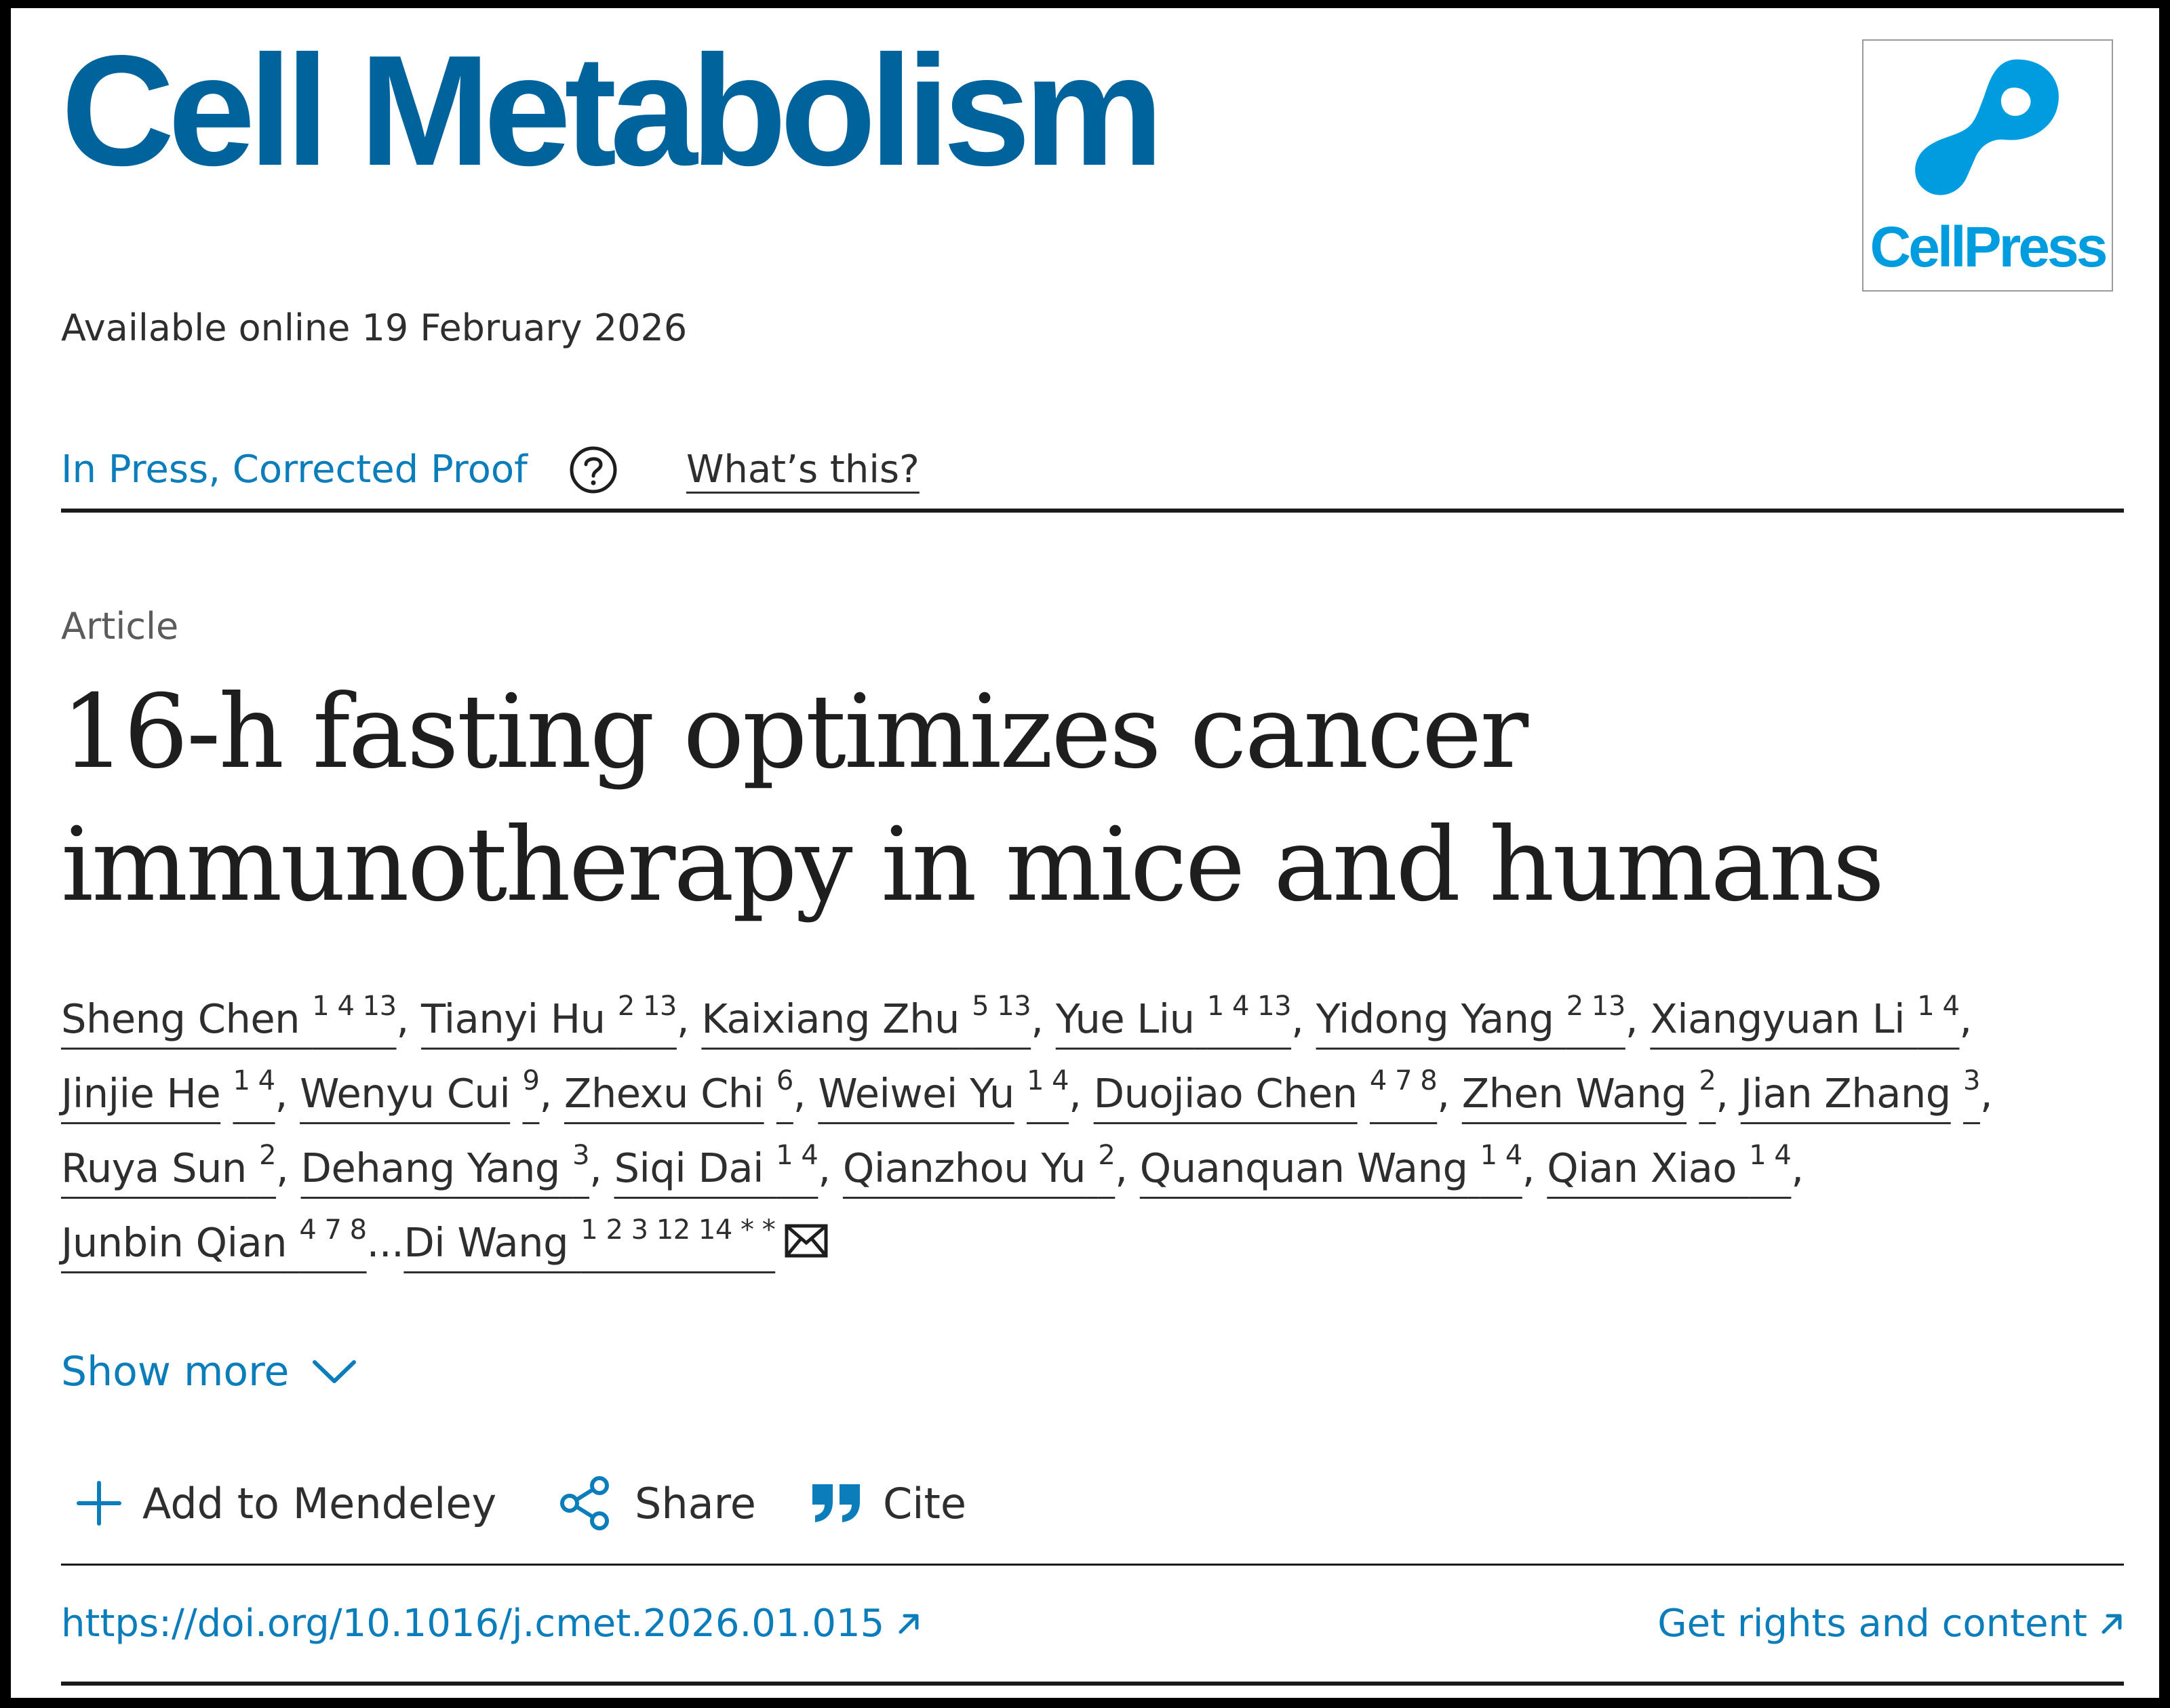  I want to click on author-name: Siqi Dai, so click(689, 1168).